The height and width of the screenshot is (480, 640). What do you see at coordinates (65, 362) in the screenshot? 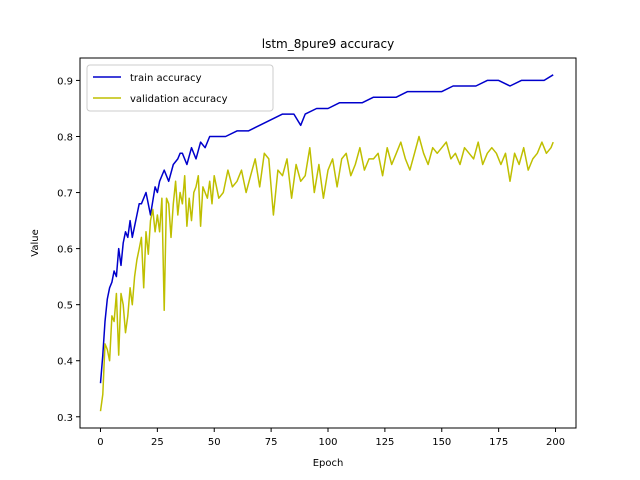
I see `y-tick-label: 0.4` at bounding box center [65, 362].